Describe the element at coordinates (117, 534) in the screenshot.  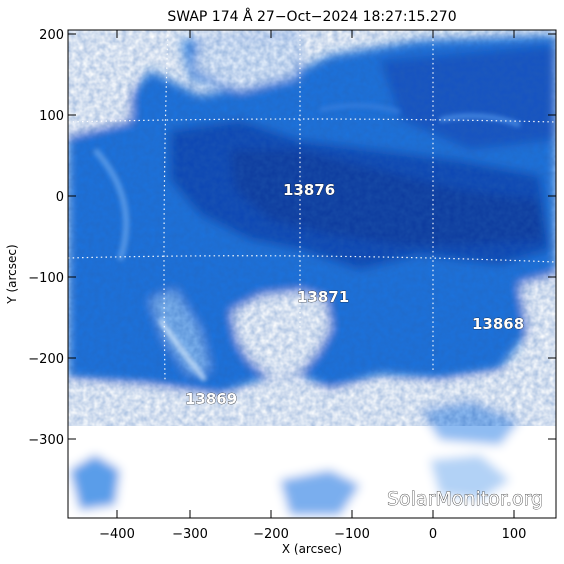
I see `x-tick-label: −400` at that location.